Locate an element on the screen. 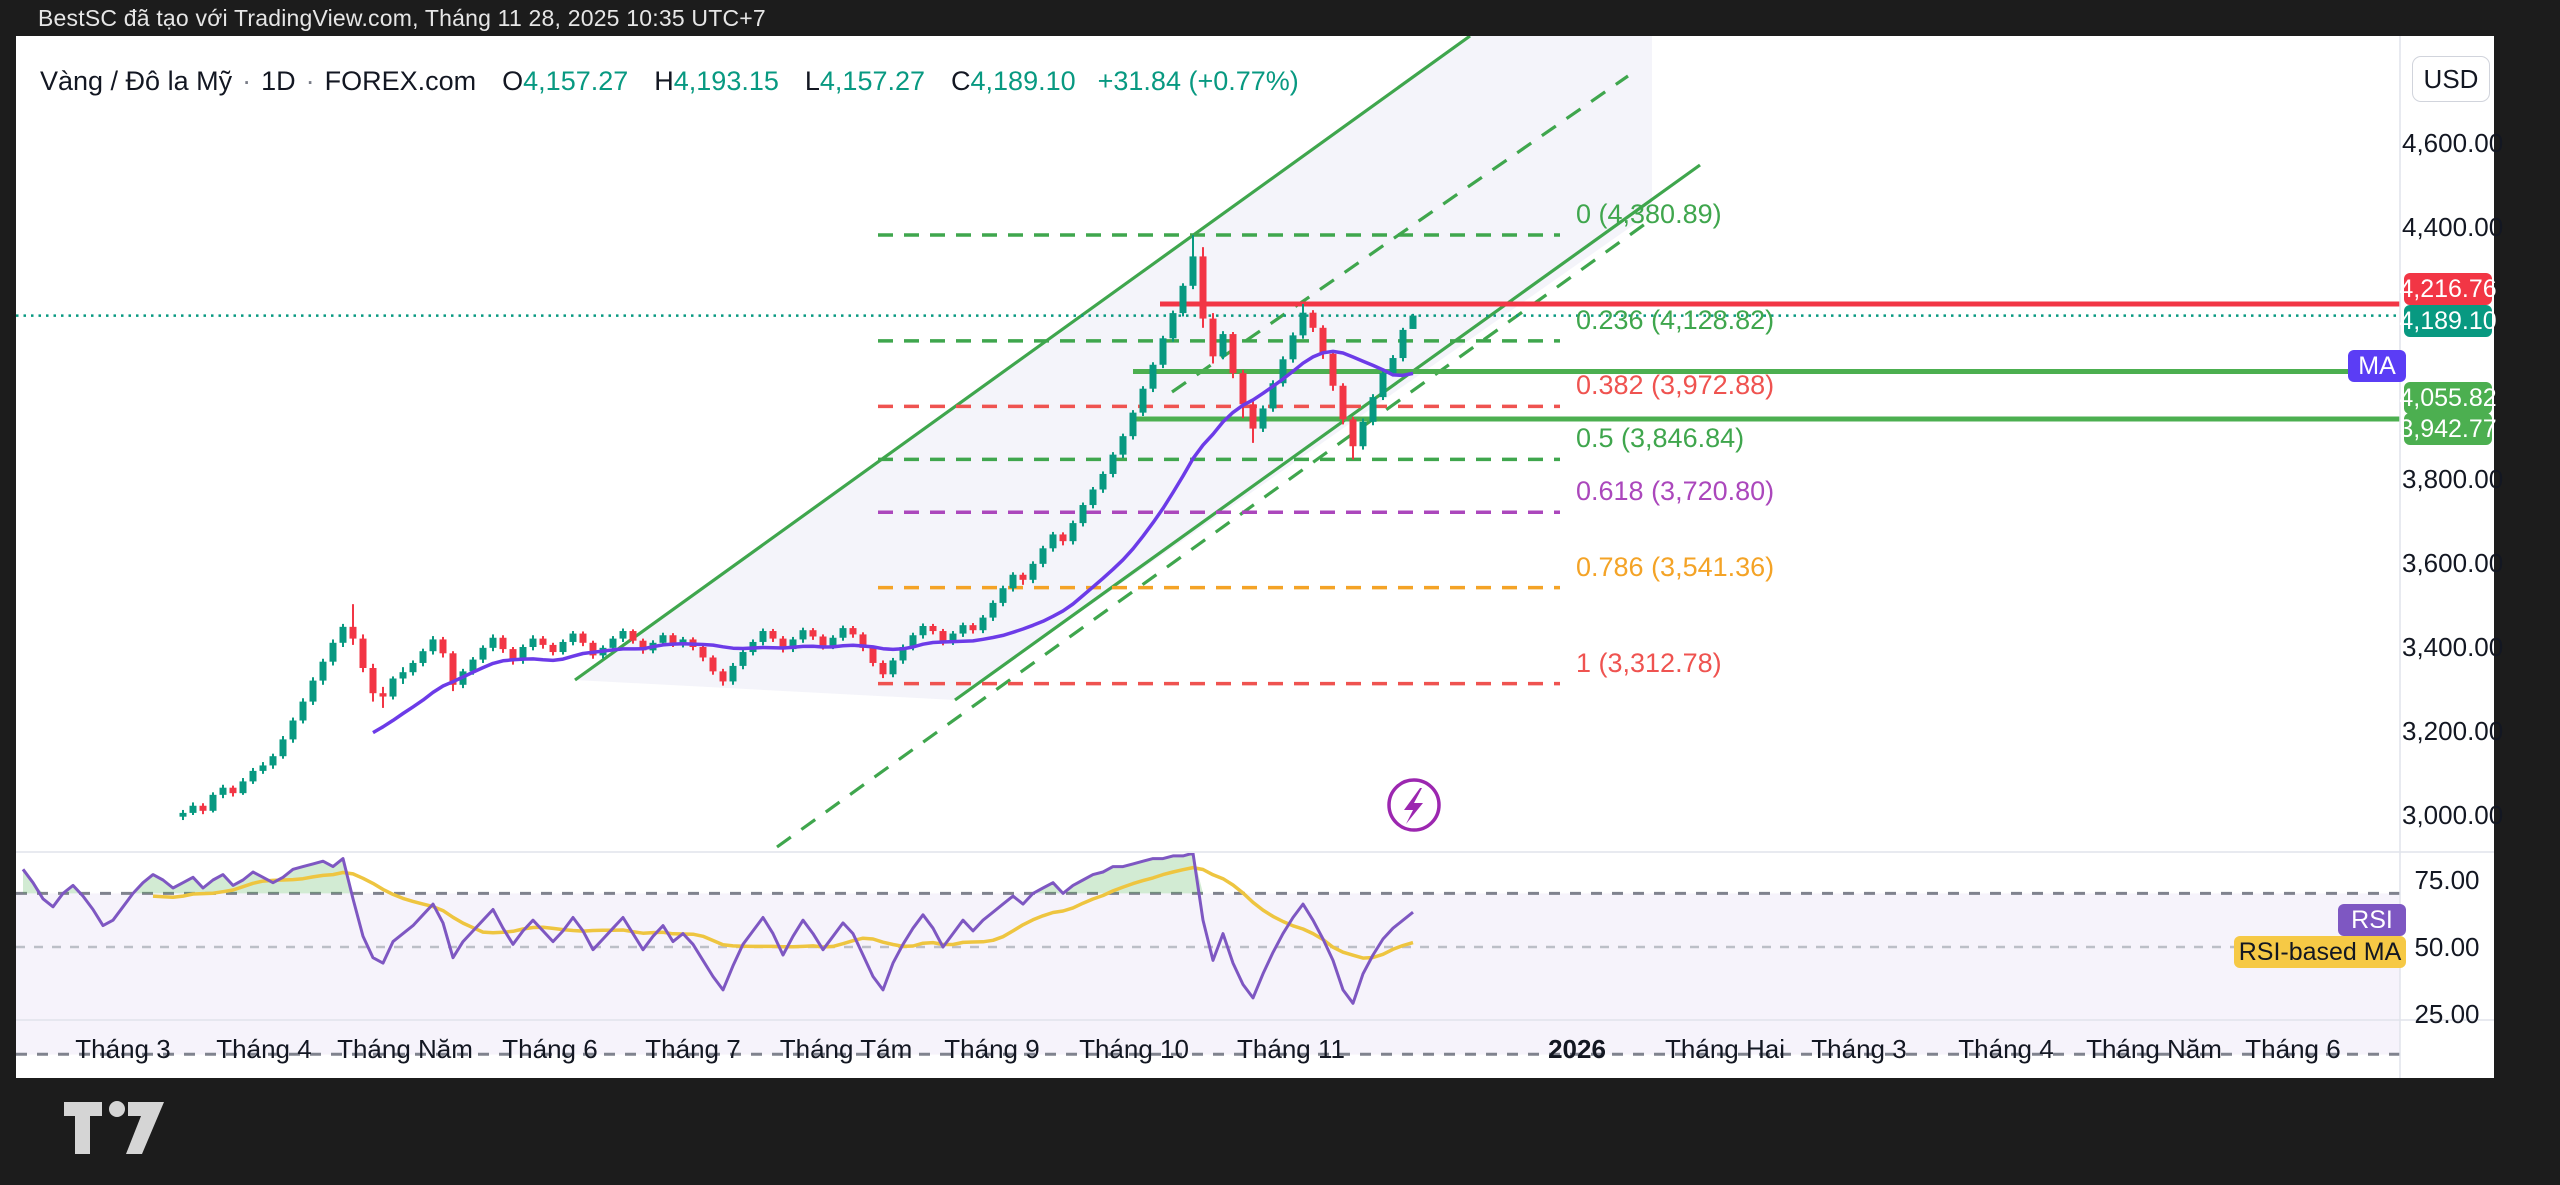 This screenshot has height=1185, width=2560. price-axis-label: 3,200.00 is located at coordinates (2453, 731).